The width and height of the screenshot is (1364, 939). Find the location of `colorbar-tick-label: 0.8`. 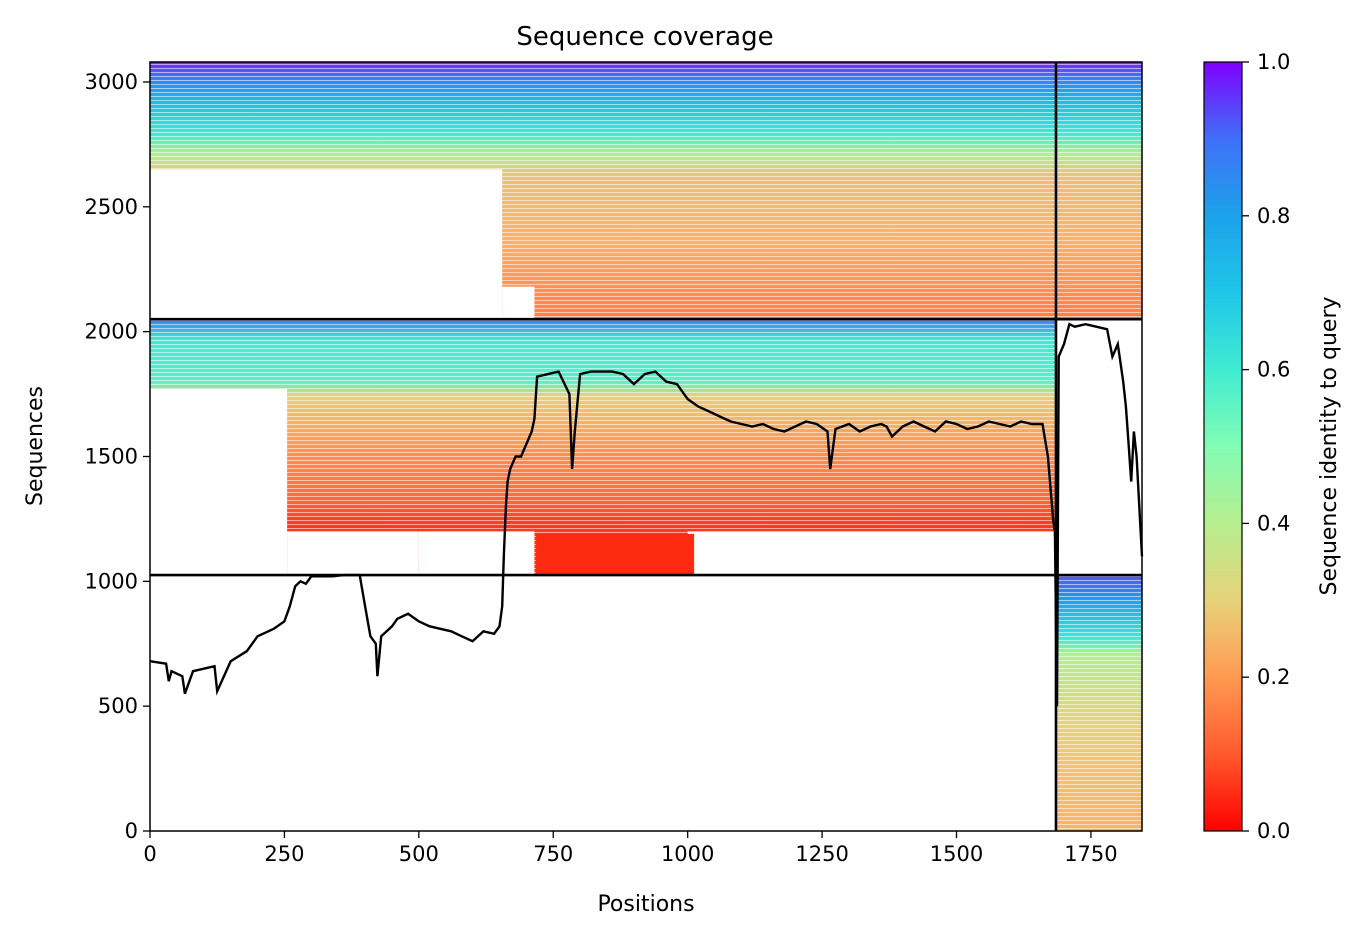

colorbar-tick-label: 0.8 is located at coordinates (1273, 216).